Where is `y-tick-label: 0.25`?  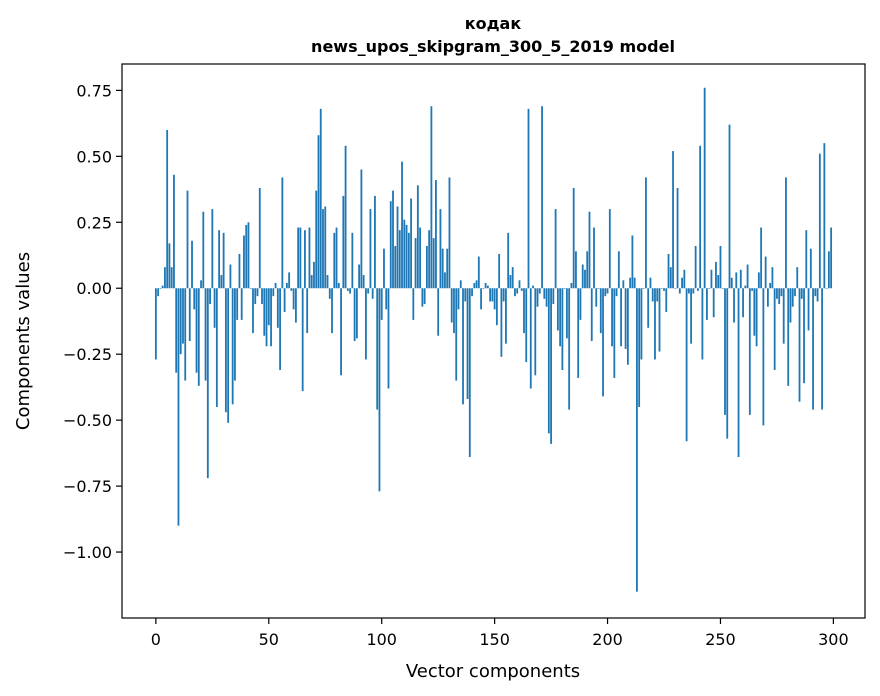 y-tick-label: 0.25 is located at coordinates (94, 222).